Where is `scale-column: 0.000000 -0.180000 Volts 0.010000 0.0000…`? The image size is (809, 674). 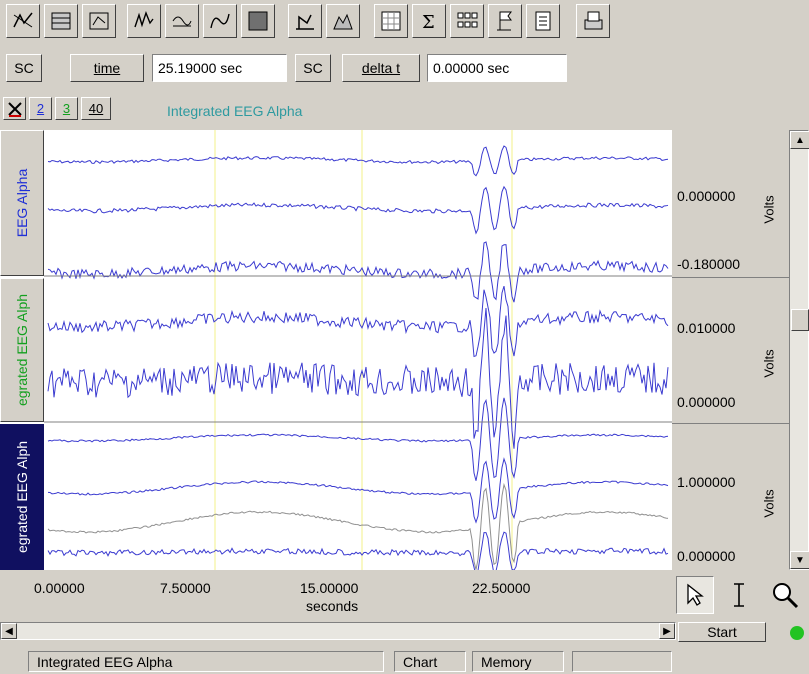 scale-column: 0.000000 -0.180000 Volts 0.010000 0.0000… is located at coordinates (730, 350).